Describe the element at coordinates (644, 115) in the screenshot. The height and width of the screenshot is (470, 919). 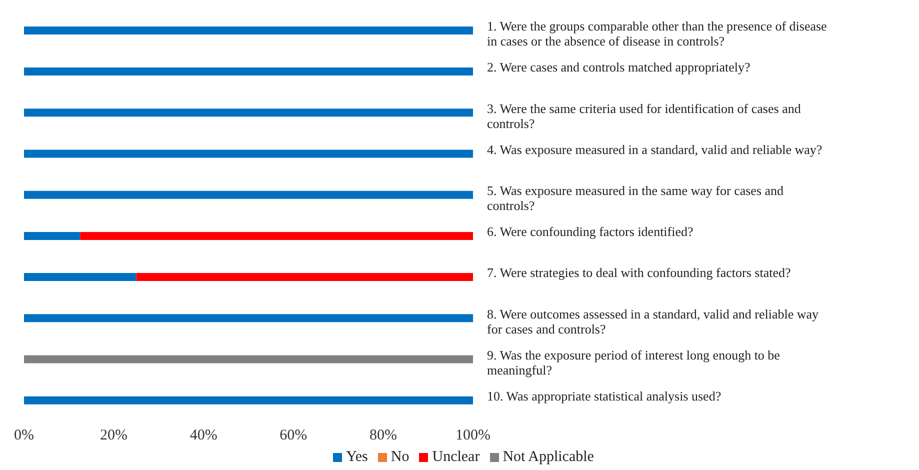
I see `y-tick-label: 3. Were the same criteria used for identification of cases and controls?` at that location.